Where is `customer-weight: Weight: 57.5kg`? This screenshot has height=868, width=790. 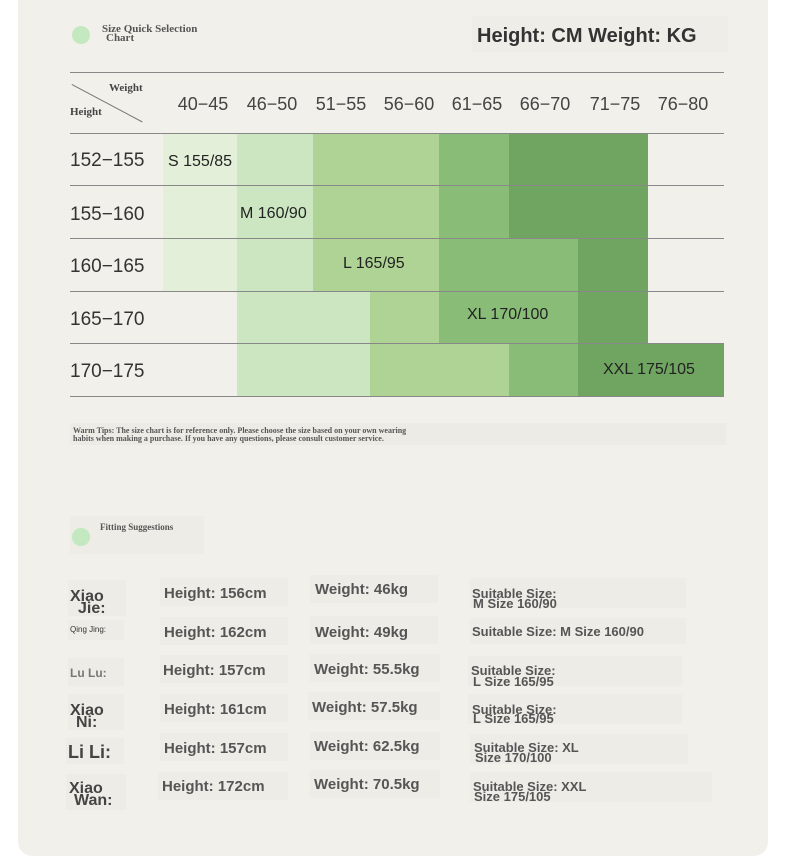
customer-weight: Weight: 57.5kg is located at coordinates (365, 707).